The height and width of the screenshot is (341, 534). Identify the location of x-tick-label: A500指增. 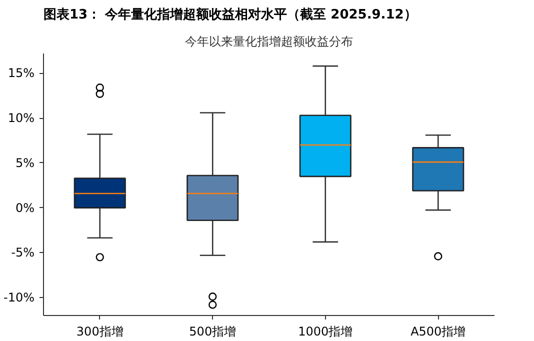
(438, 331).